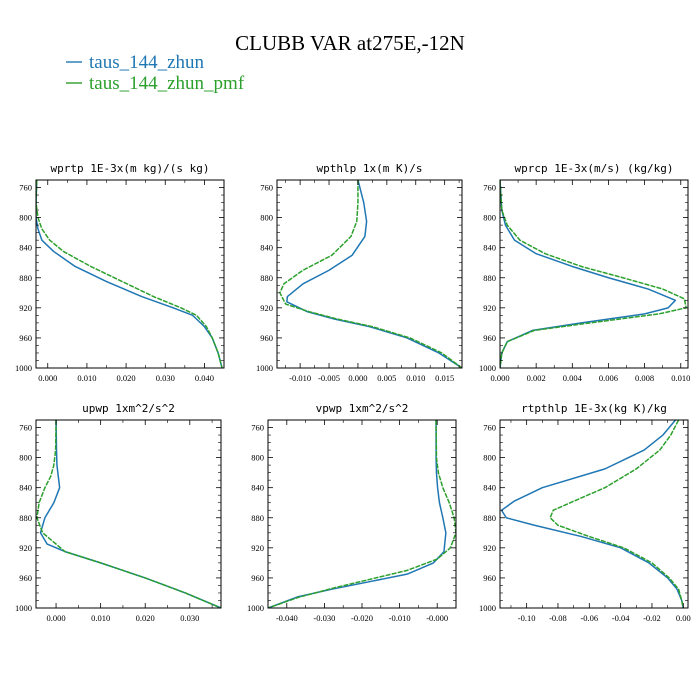 The image size is (700, 700). What do you see at coordinates (652, 618) in the screenshot?
I see `x-tick-label: -0.02` at bounding box center [652, 618].